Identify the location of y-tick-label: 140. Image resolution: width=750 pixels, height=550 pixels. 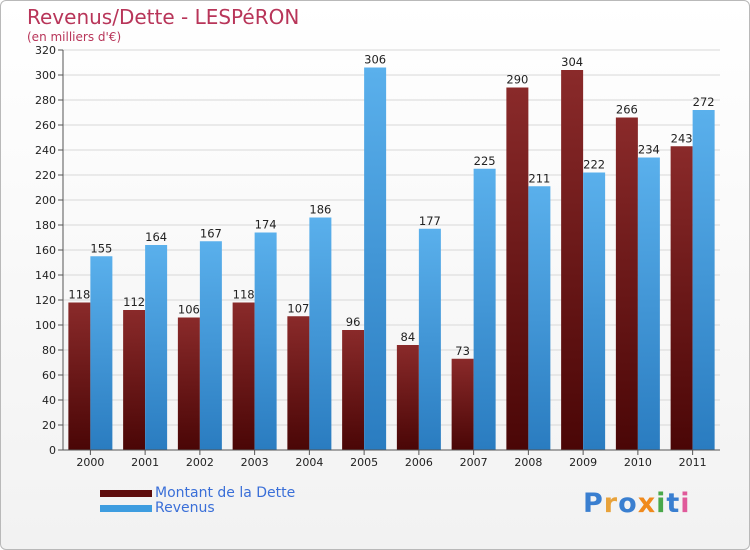
(45, 275).